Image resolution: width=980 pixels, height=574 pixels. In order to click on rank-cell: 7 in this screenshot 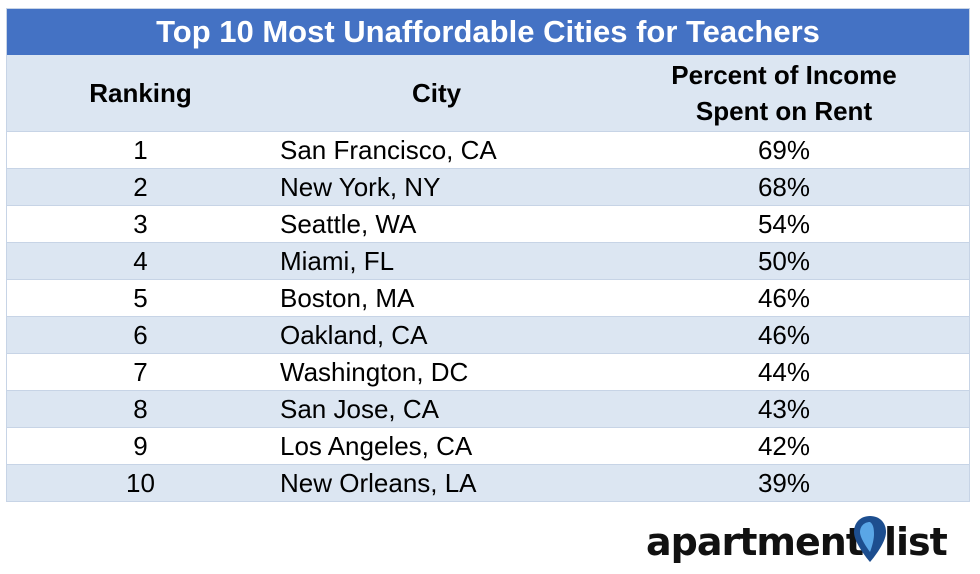, I will do `click(140, 372)`.